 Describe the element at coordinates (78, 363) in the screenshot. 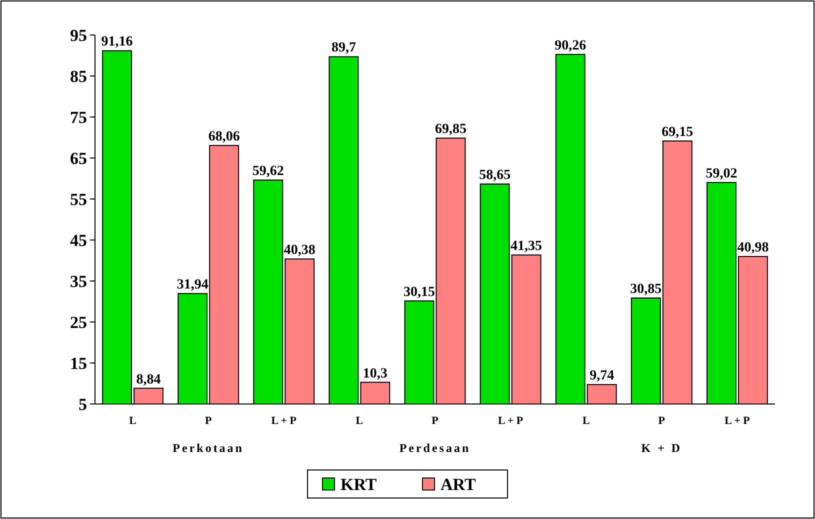

I see `y-tick-label: 15` at that location.